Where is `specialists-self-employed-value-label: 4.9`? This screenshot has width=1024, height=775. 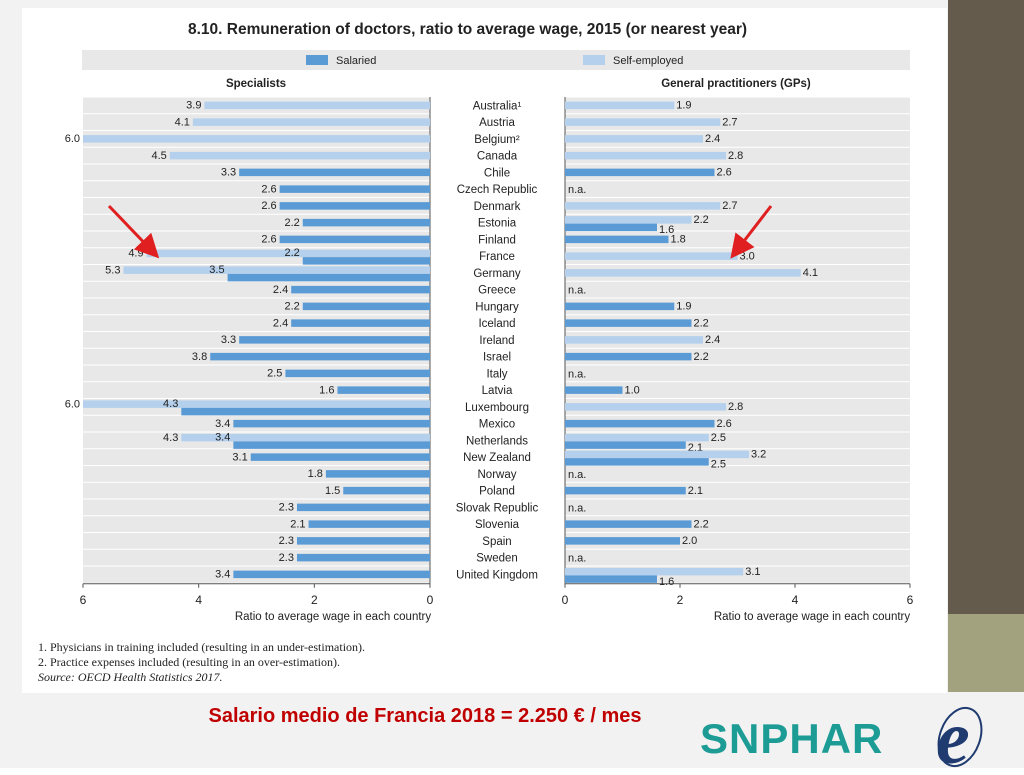
specialists-self-employed-value-label: 4.9 is located at coordinates (135, 254).